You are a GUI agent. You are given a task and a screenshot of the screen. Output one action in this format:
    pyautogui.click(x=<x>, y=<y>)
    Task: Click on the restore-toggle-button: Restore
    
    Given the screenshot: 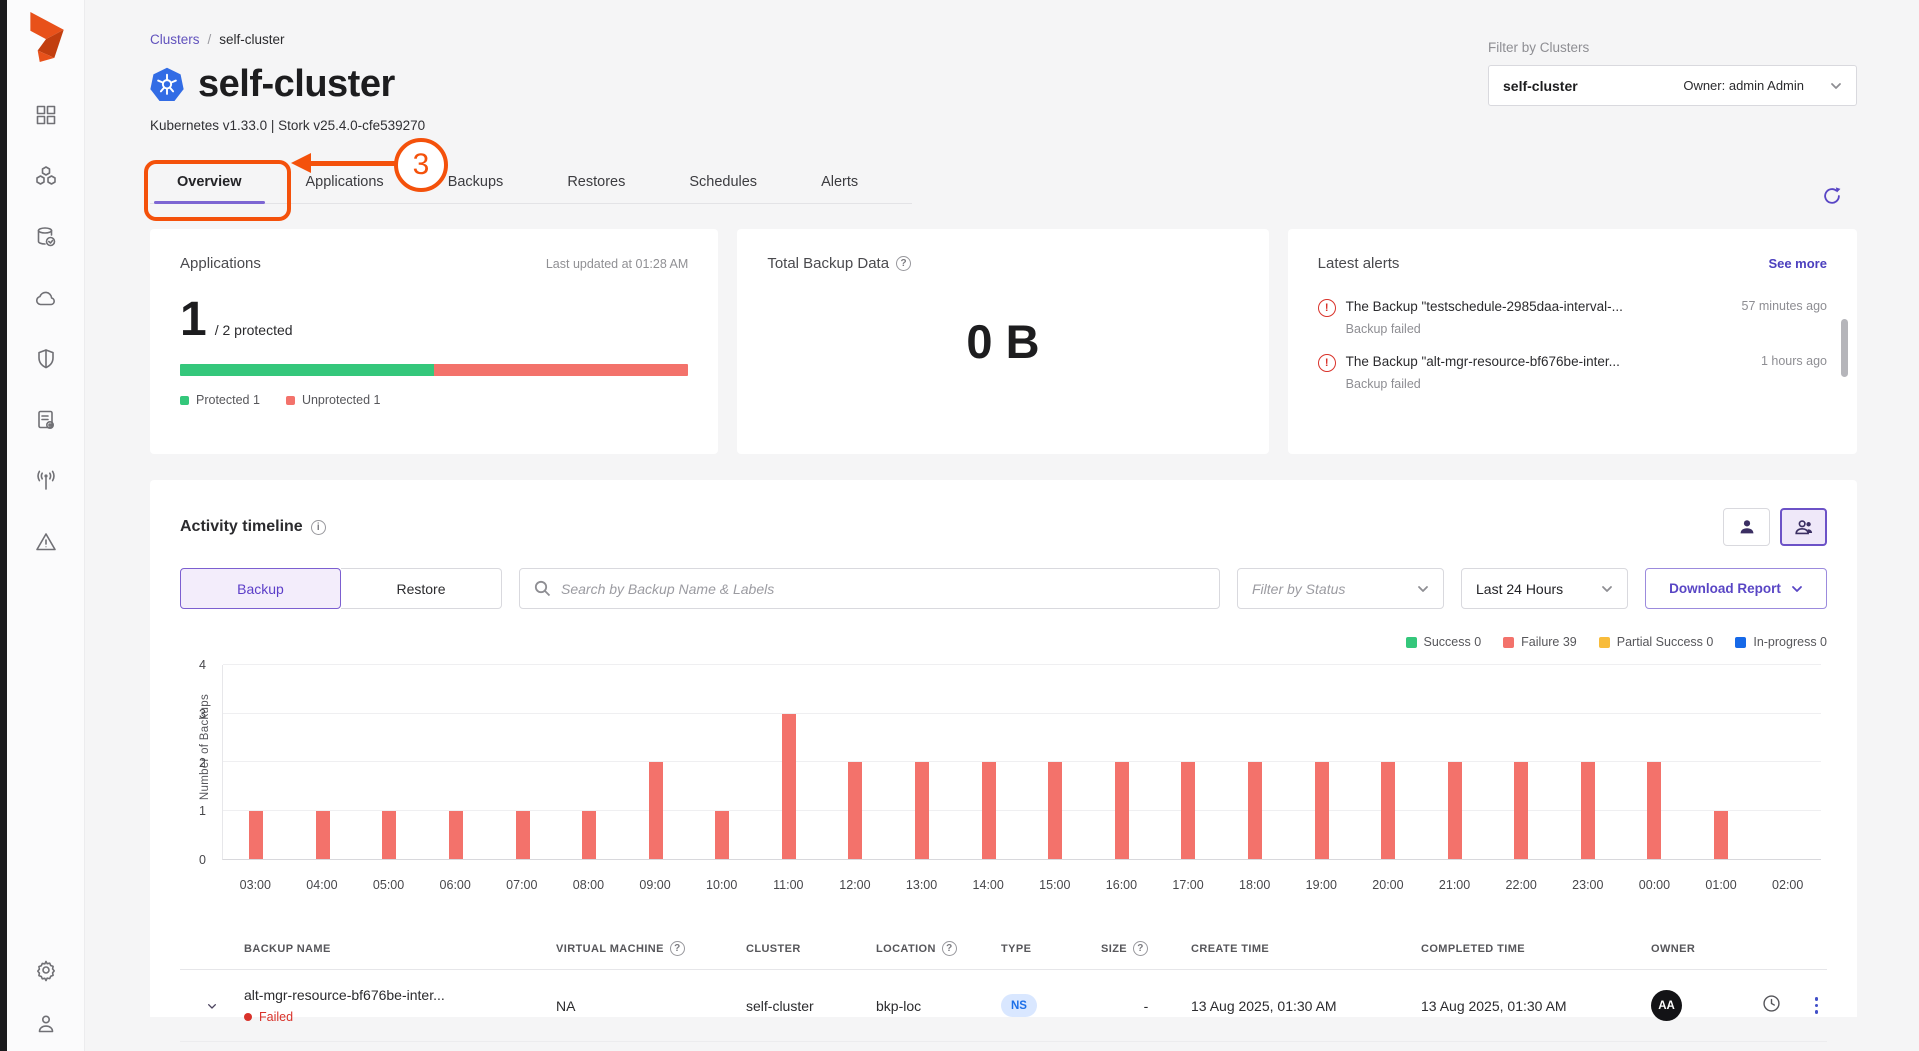 What is the action you would take?
    pyautogui.click(x=421, y=588)
    